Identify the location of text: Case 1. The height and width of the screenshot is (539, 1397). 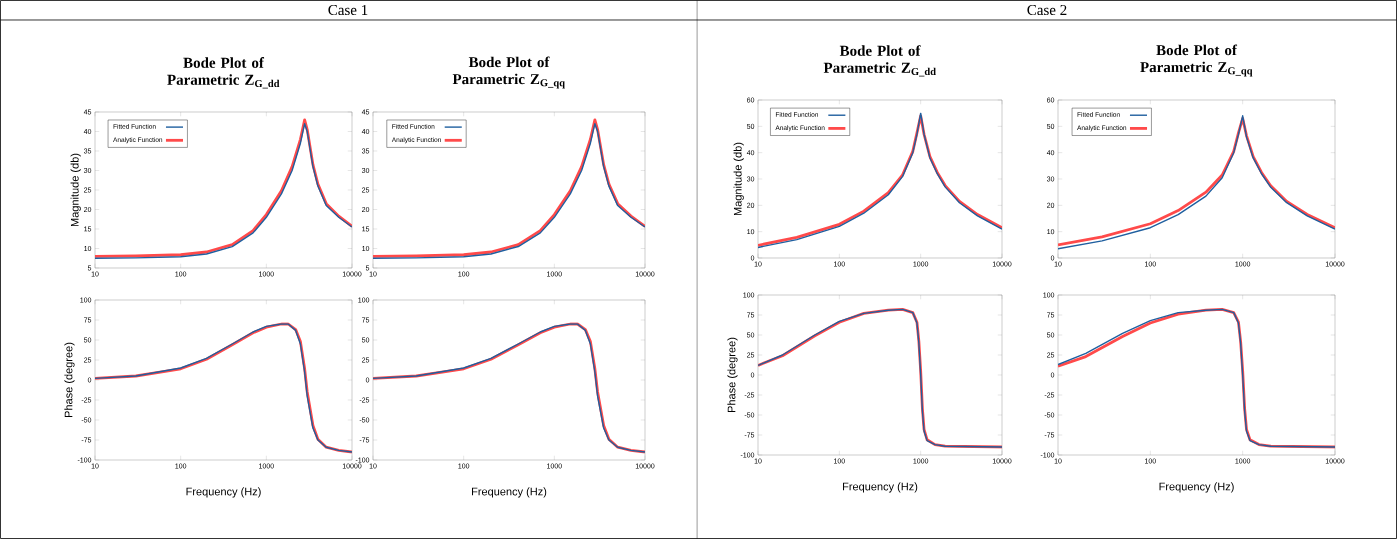
(348, 10).